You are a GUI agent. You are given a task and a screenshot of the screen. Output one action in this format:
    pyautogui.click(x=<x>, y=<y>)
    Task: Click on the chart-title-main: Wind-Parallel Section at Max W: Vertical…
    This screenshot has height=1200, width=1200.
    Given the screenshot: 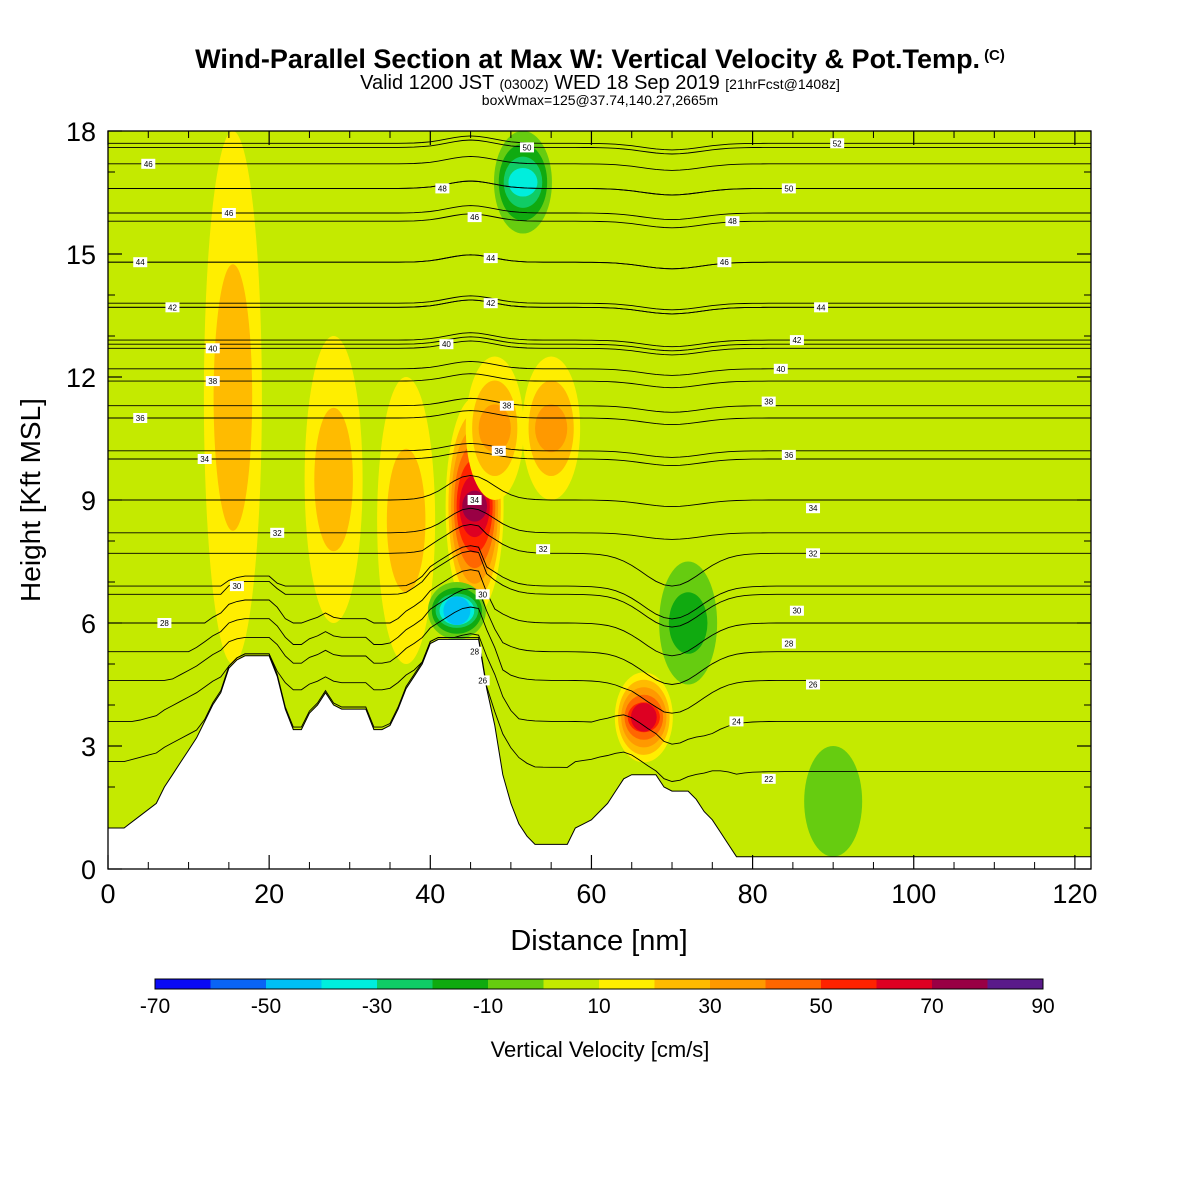 What is the action you would take?
    pyautogui.click(x=588, y=59)
    